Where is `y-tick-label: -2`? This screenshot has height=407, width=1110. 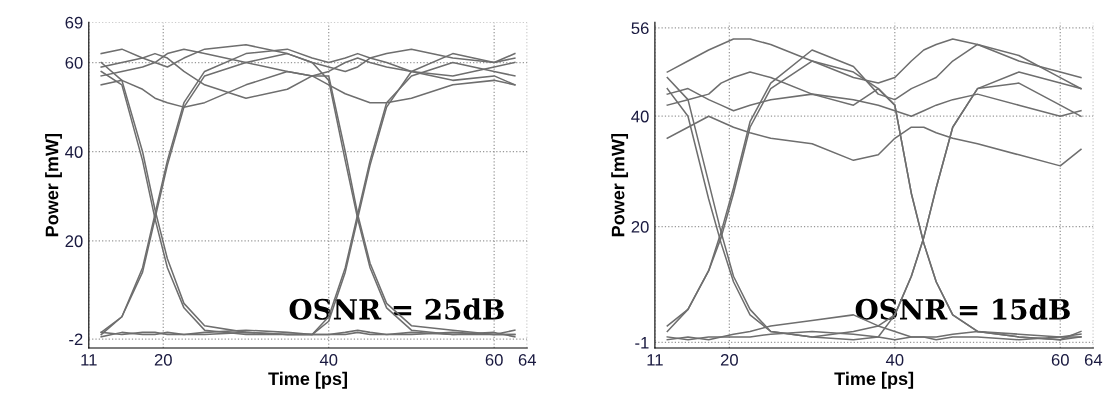
y-tick-label: -2 is located at coordinates (76, 339).